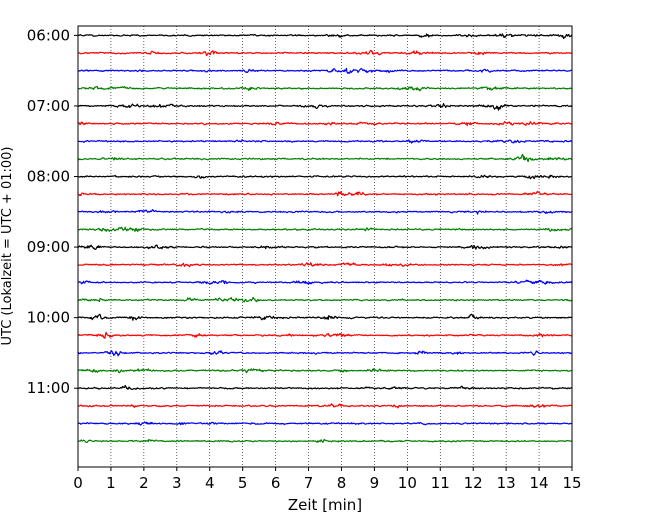 Image resolution: width=650 pixels, height=524 pixels. What do you see at coordinates (48, 318) in the screenshot?
I see `y-tick-label-1000: 10:00` at bounding box center [48, 318].